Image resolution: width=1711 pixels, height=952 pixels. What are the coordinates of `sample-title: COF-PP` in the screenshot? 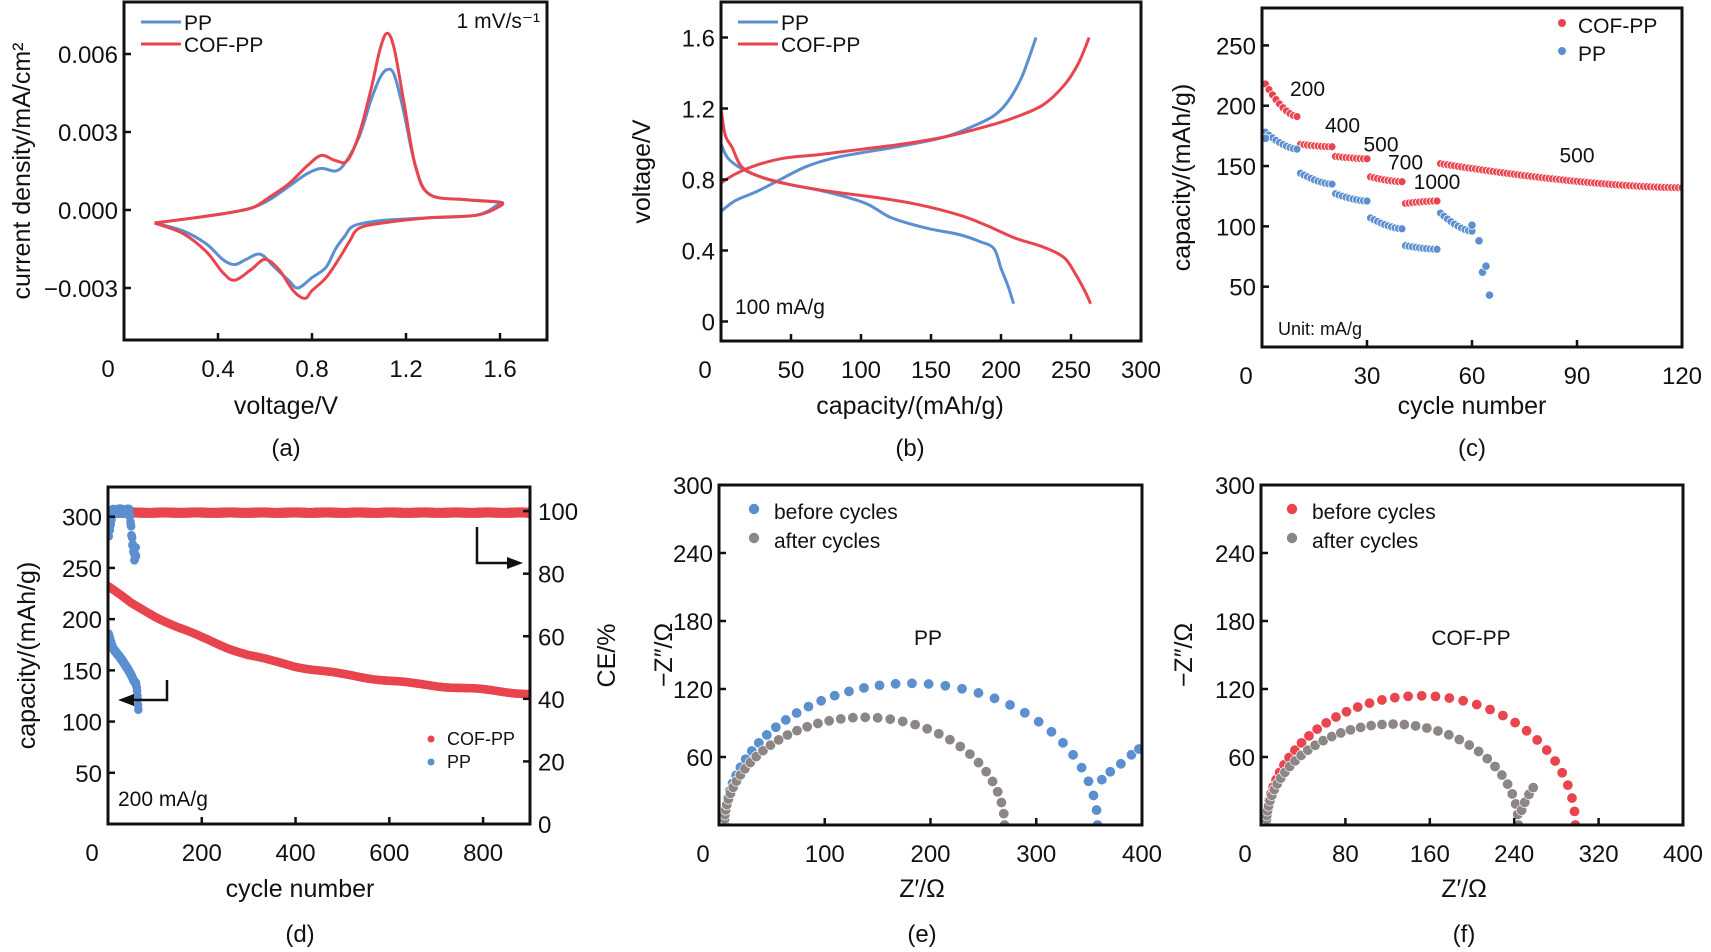 It's located at (1470, 638).